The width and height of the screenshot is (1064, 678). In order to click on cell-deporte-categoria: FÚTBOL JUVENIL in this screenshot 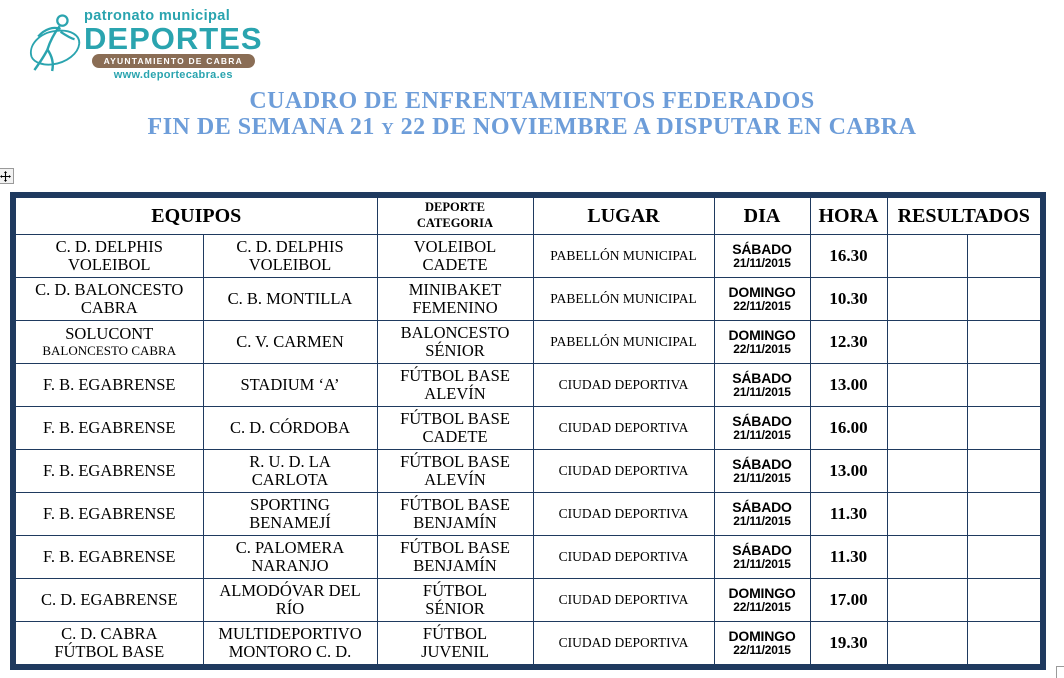, I will do `click(455, 644)`.